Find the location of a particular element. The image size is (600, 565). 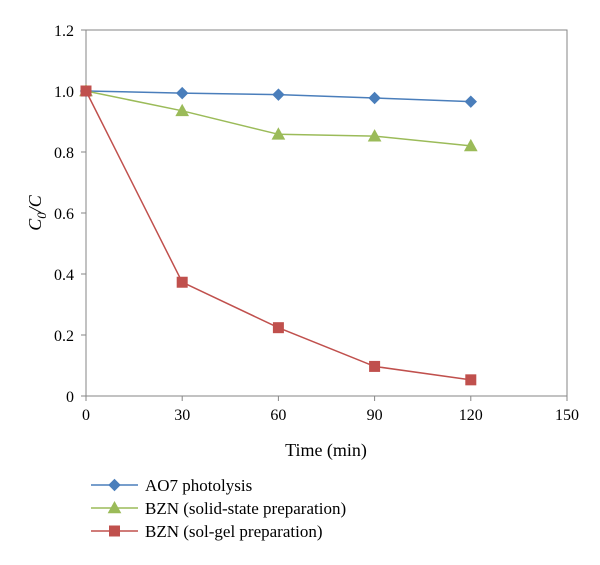

y-tick-label: 0.4 is located at coordinates (64, 275).